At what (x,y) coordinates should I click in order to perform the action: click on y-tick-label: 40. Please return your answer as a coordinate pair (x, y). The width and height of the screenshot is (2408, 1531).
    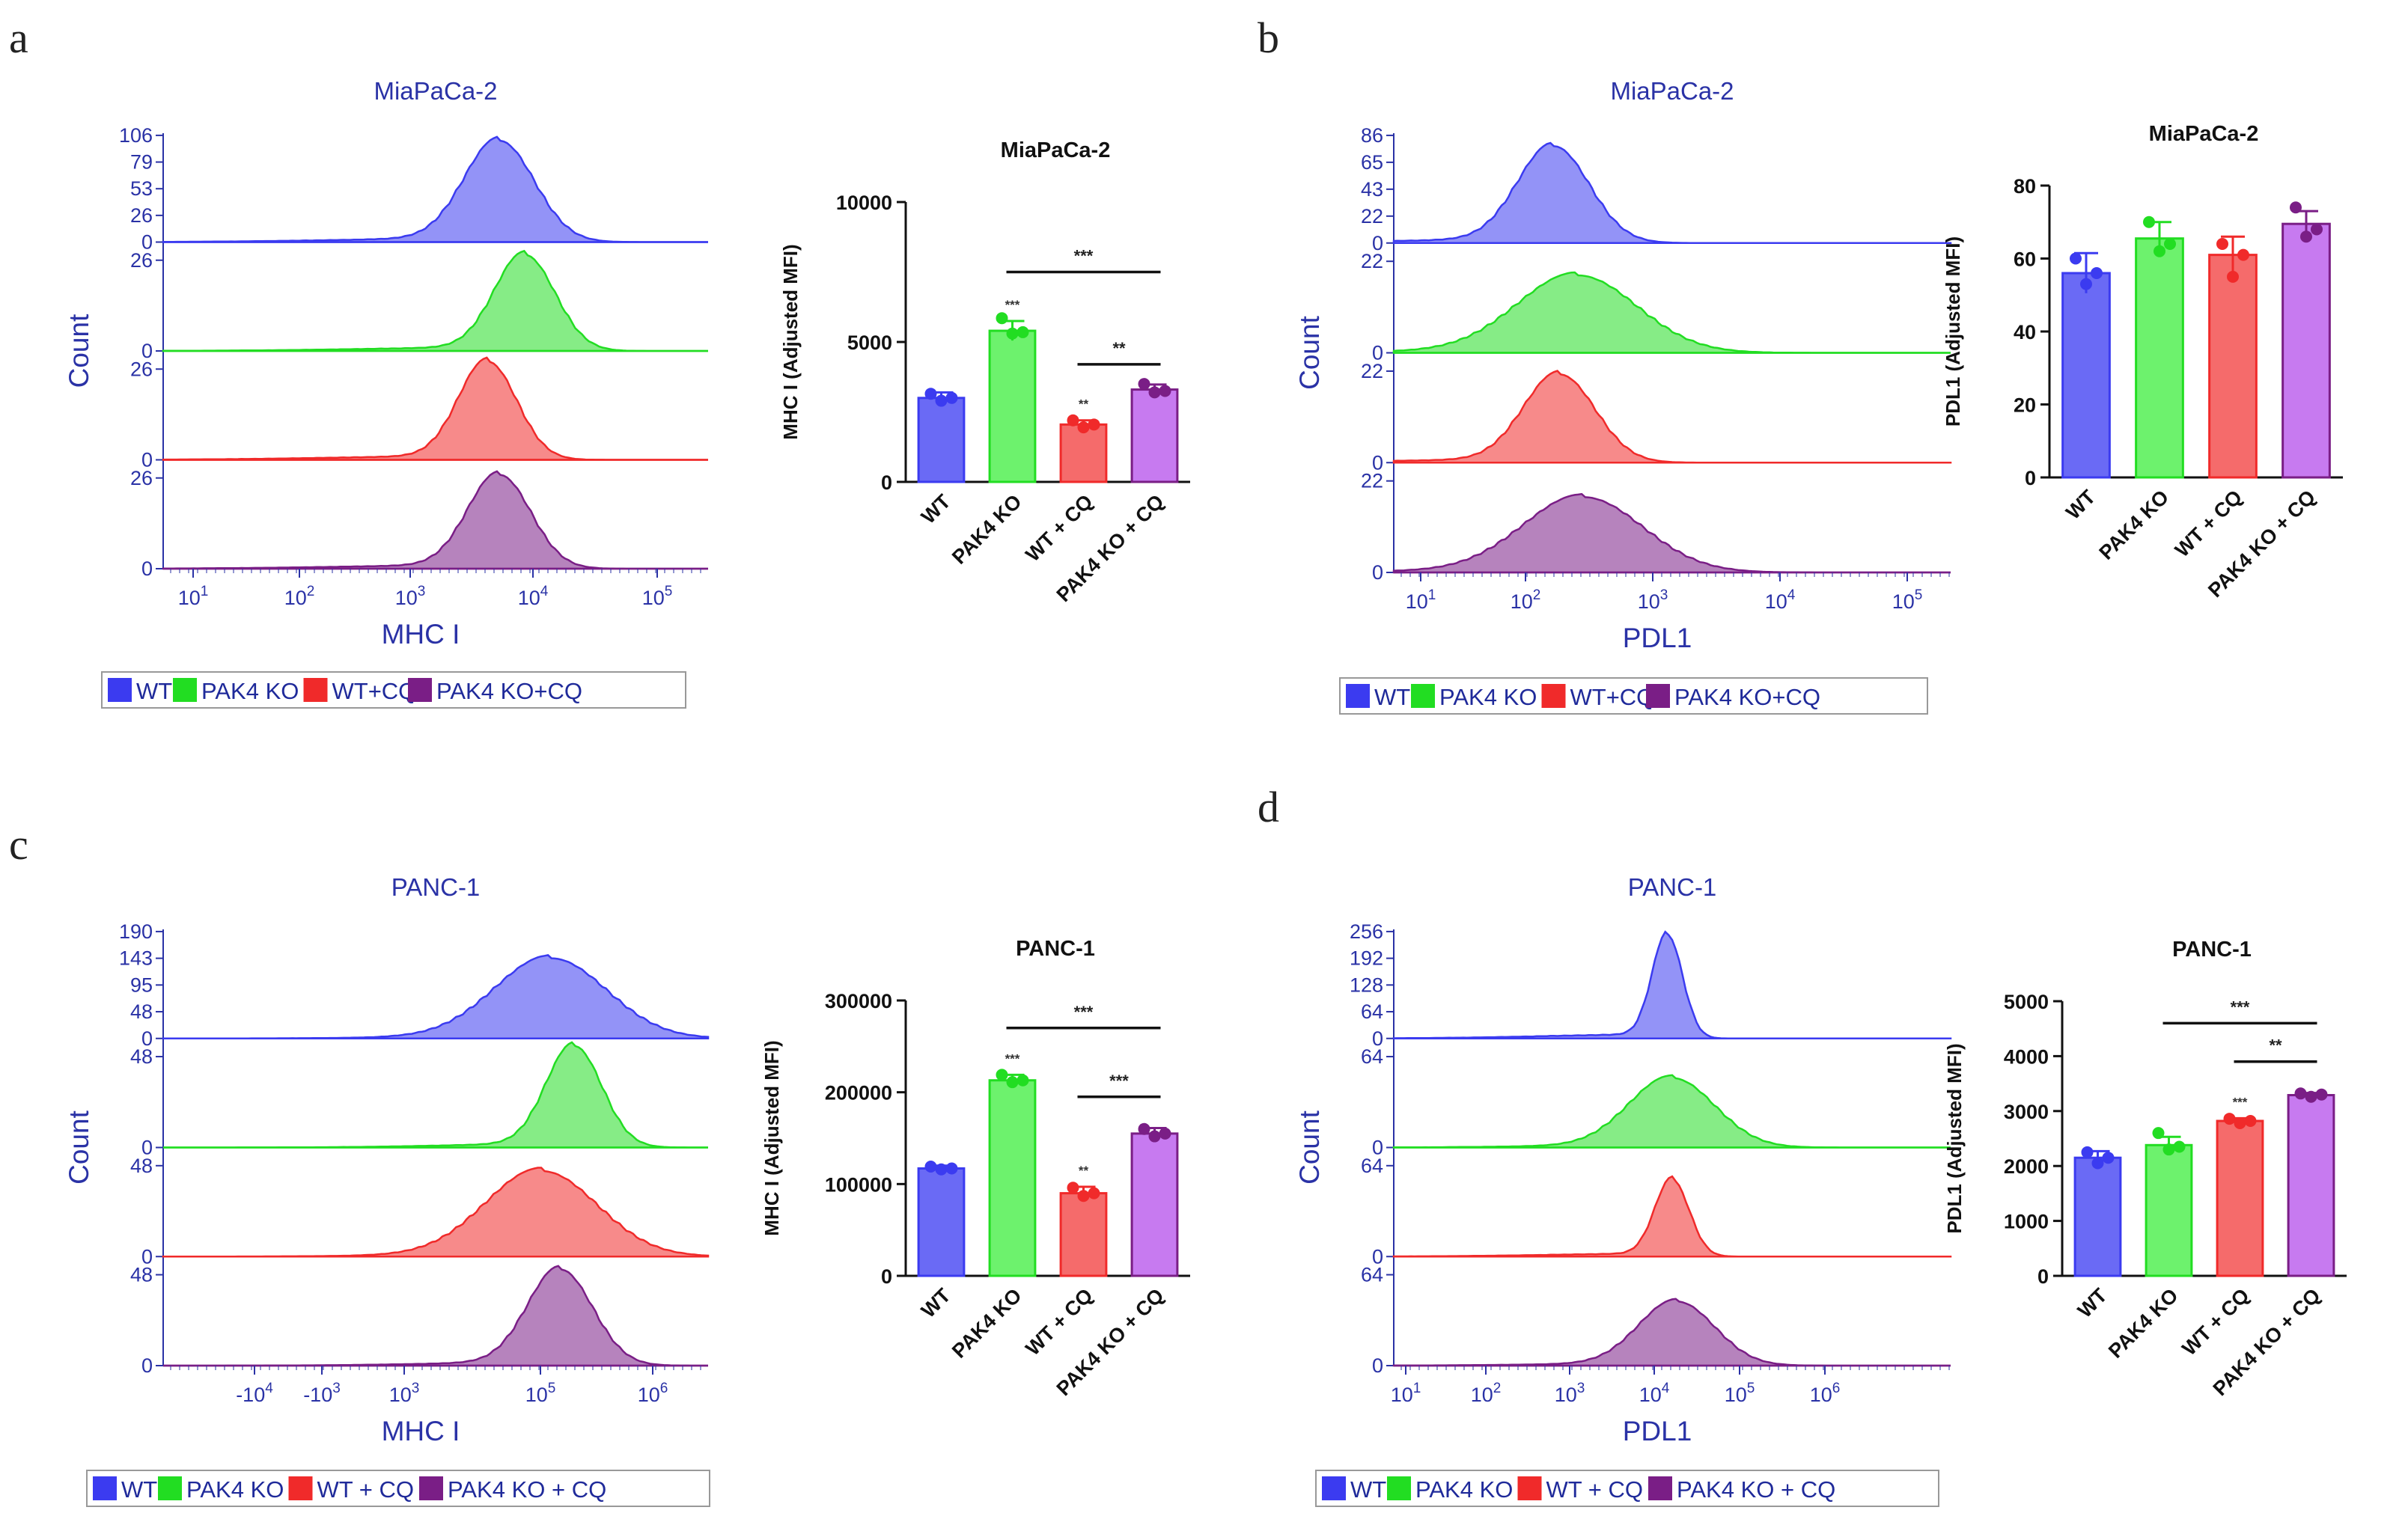
    Looking at the image, I should click on (2025, 332).